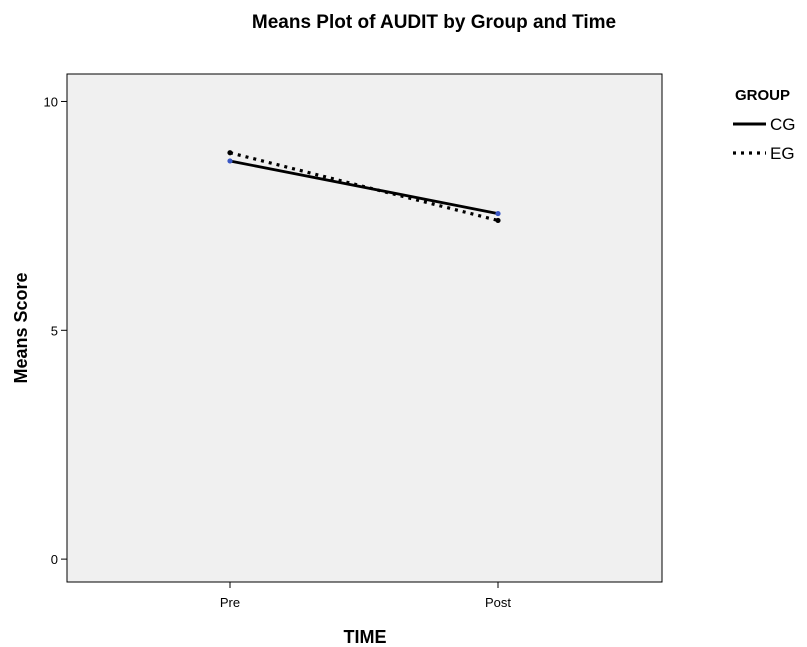  I want to click on data-point-eg-post, so click(498, 220).